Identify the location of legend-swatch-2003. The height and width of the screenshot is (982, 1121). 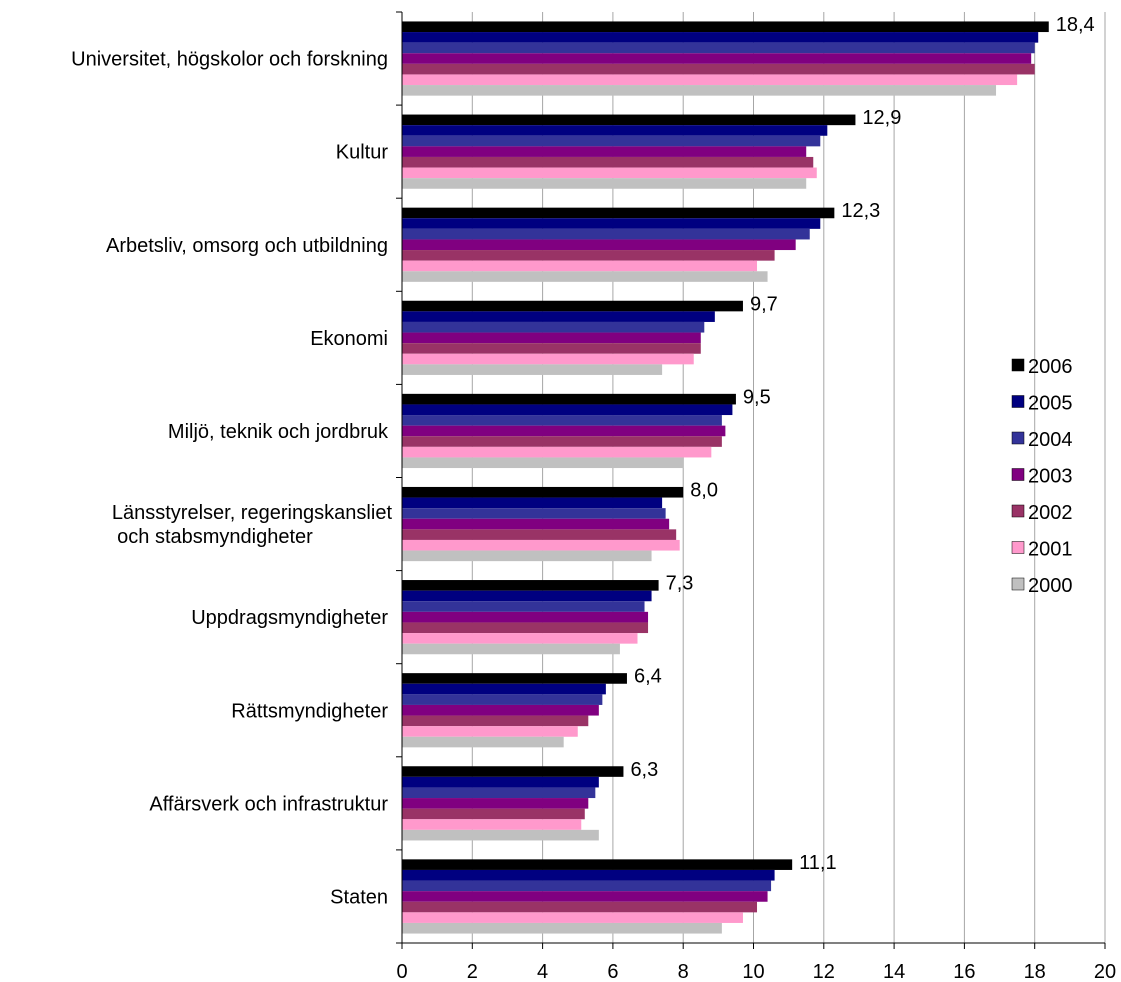
(1018, 474).